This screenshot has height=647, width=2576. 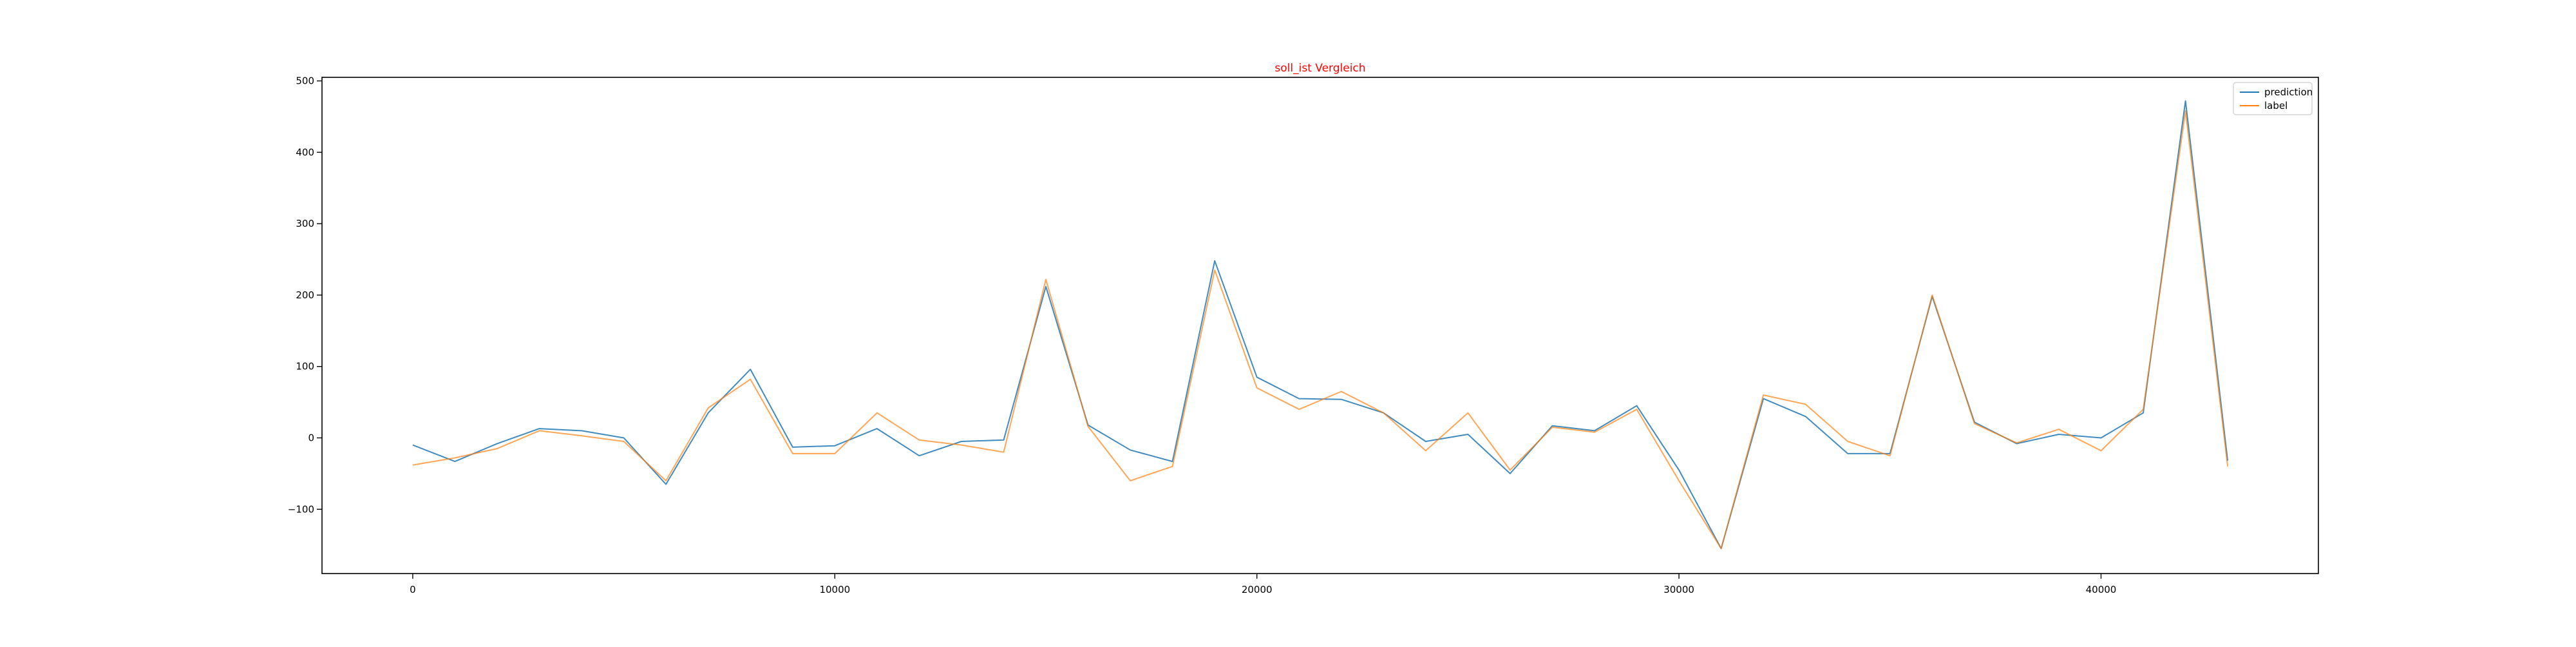 I want to click on chart-title: soll_ist Vergleich, so click(x=1319, y=68).